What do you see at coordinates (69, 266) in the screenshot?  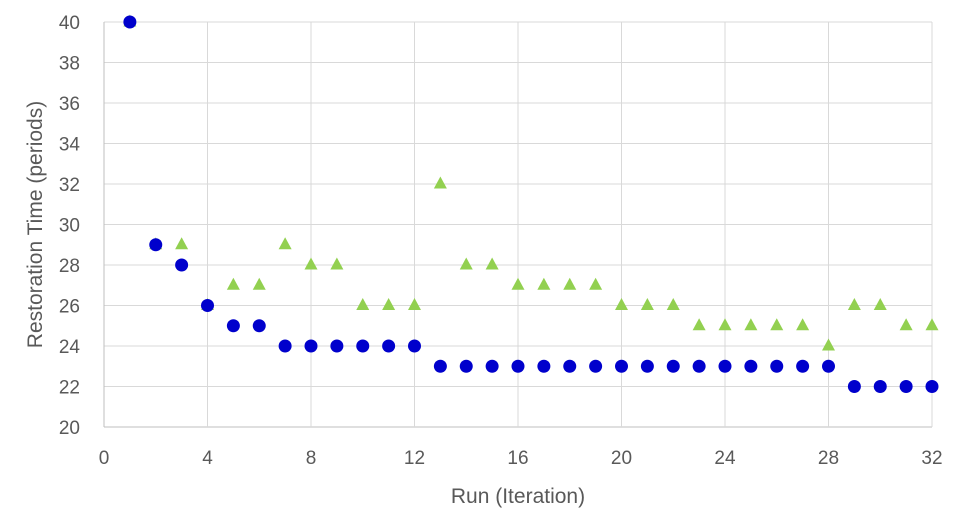 I see `y-tick-label: 28` at bounding box center [69, 266].